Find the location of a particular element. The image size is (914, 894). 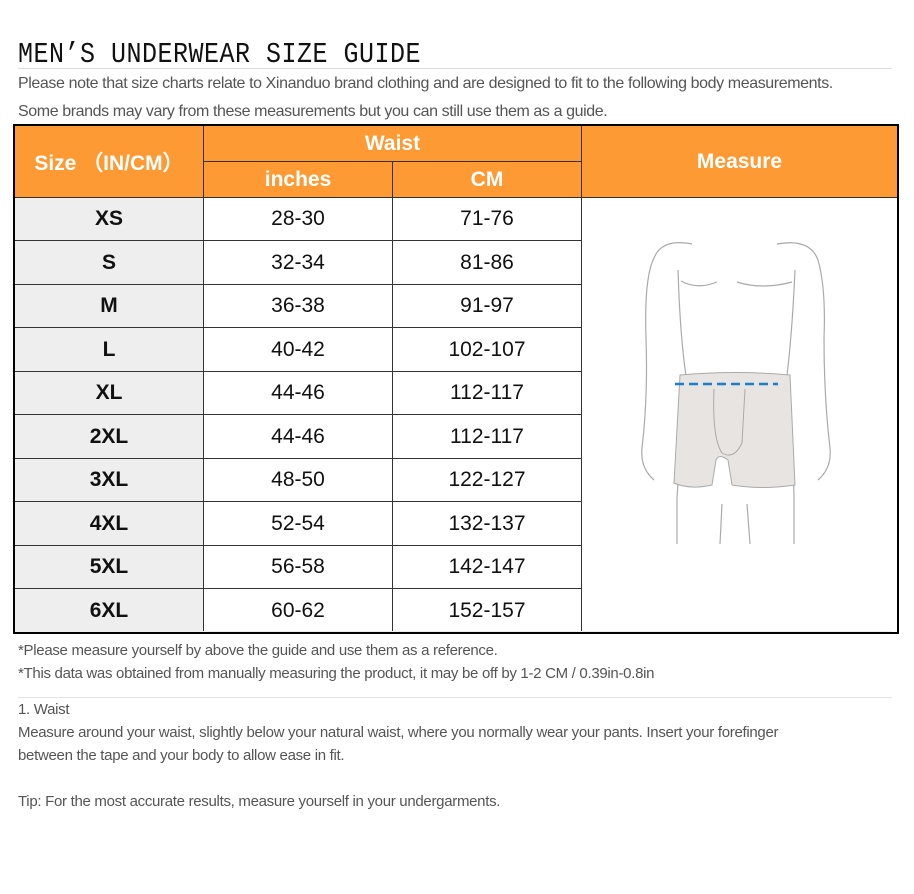

cm-cell: 71-76 is located at coordinates (487, 219).